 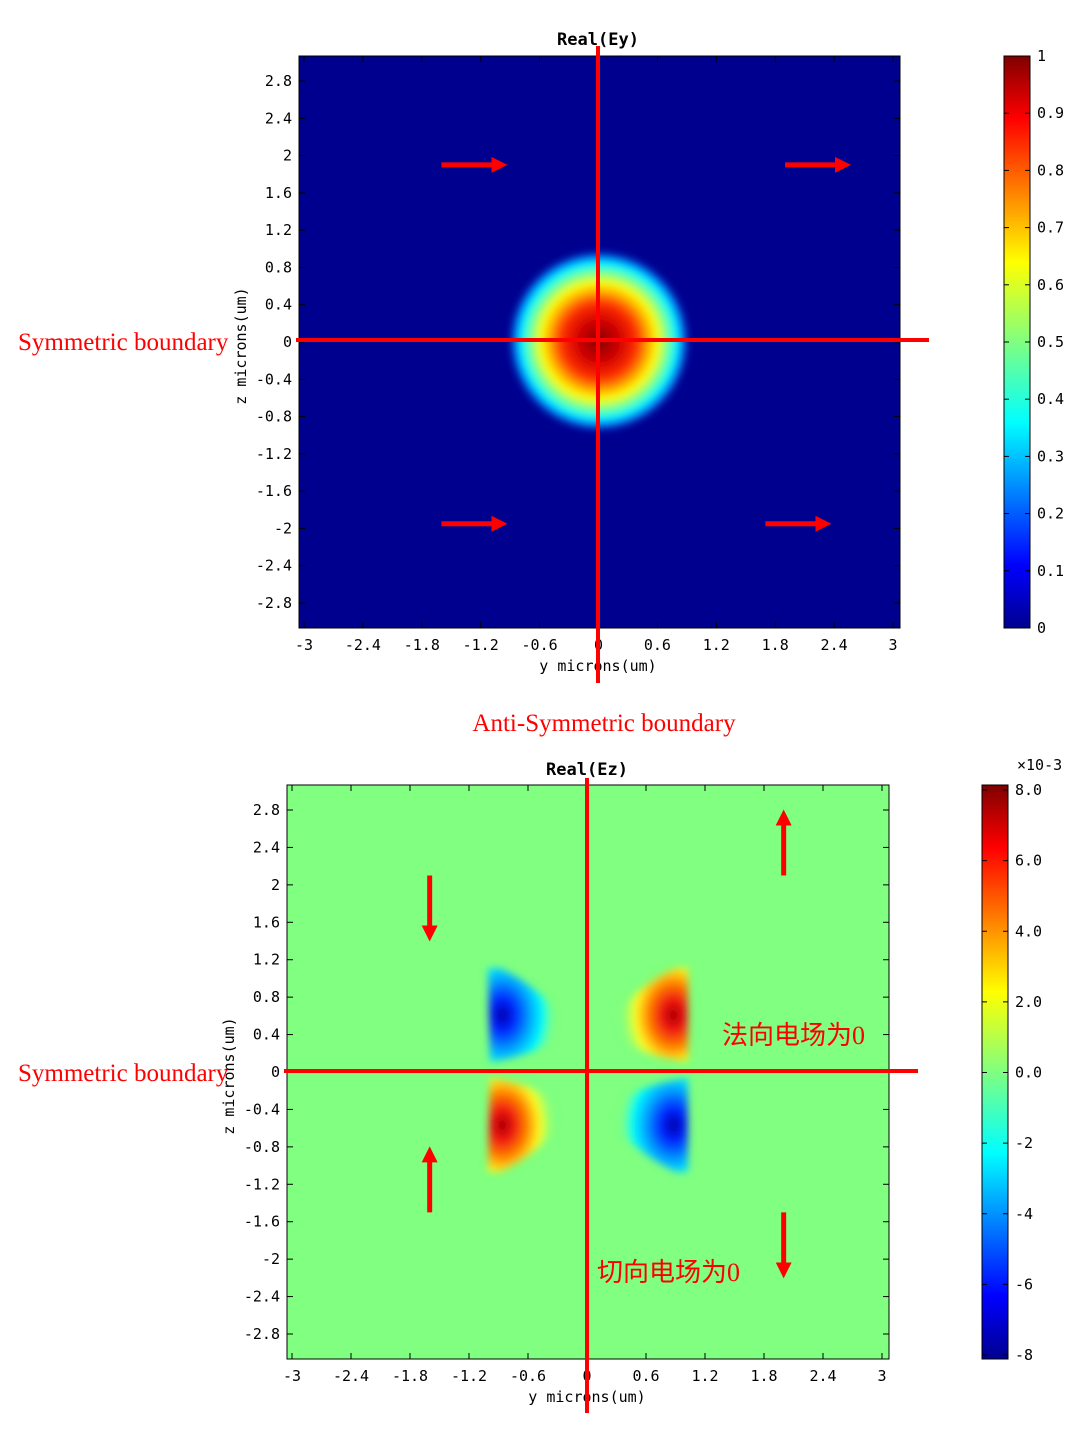 What do you see at coordinates (1050, 285) in the screenshot?
I see `colorbar-tick-label: 0.6` at bounding box center [1050, 285].